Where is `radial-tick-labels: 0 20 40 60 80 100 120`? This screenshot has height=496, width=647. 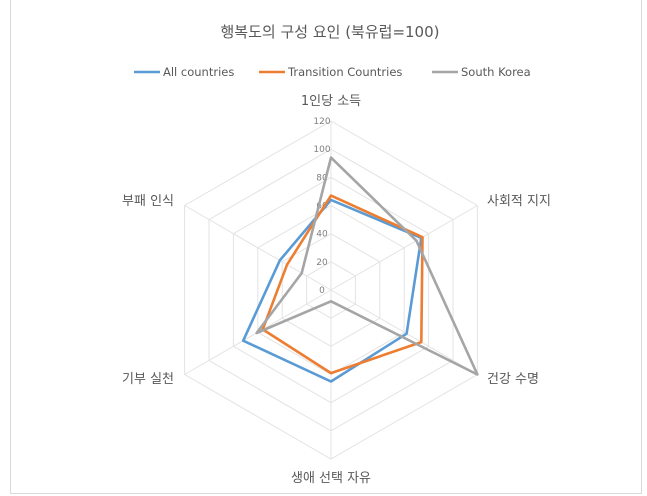 radial-tick-labels: 0 20 40 60 80 100 120 is located at coordinates (321, 206).